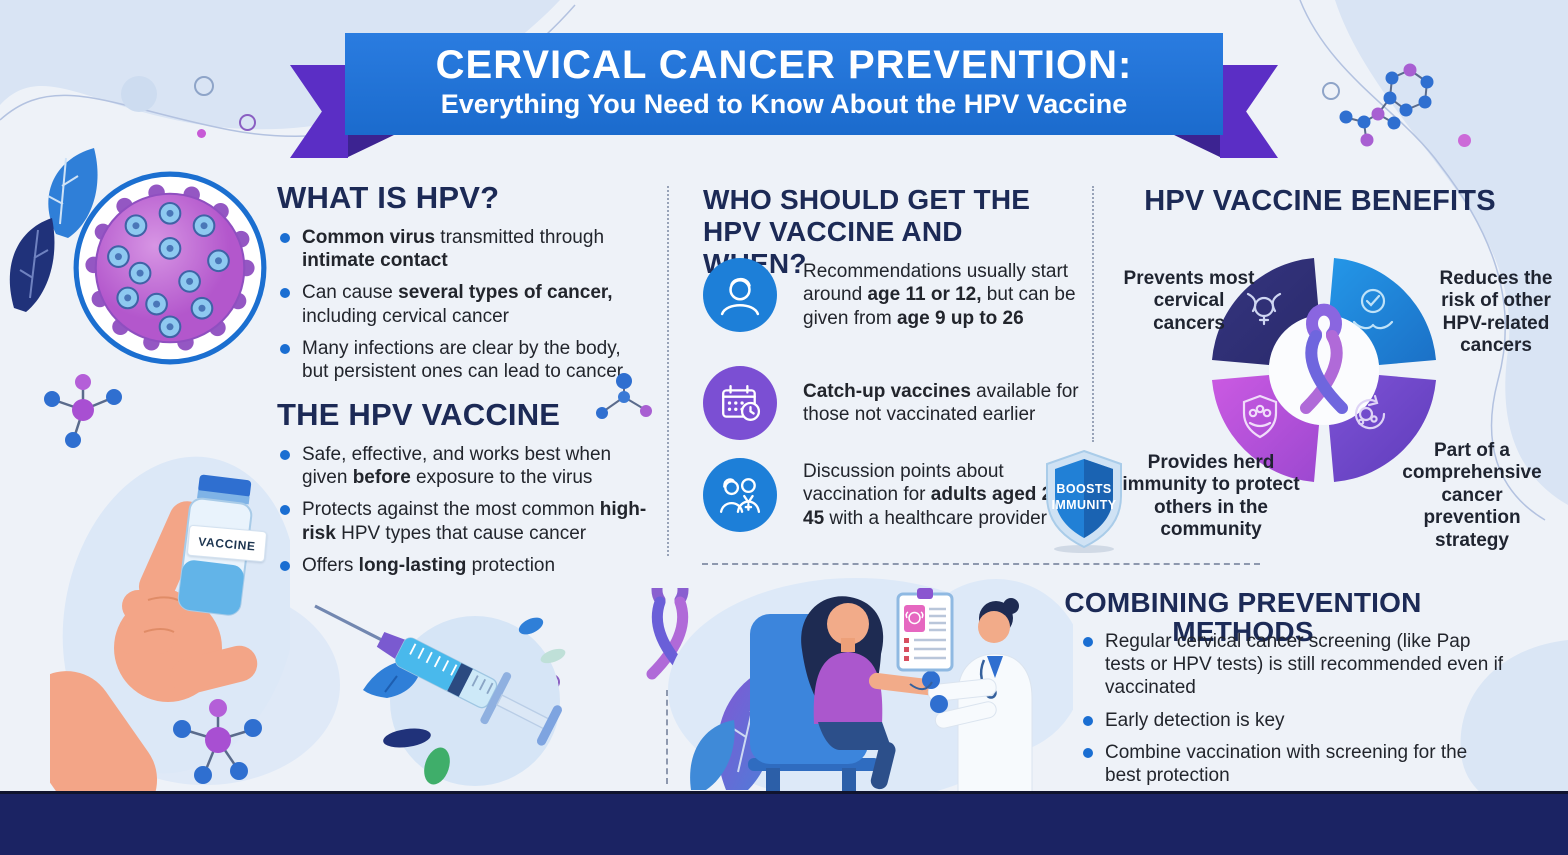 The height and width of the screenshot is (855, 1568). I want to click on section-heading-benefits: HPV VACCINE BENEFITS, so click(1320, 201).